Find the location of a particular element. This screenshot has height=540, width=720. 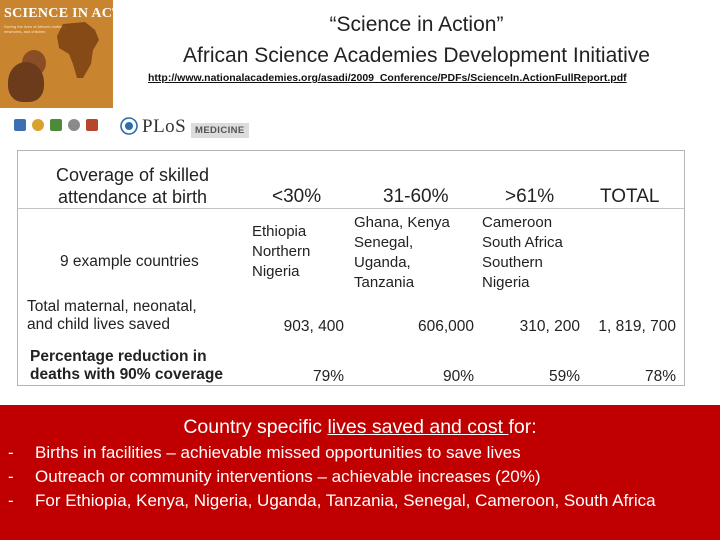

country-name: South Africa is located at coordinates (522, 242).